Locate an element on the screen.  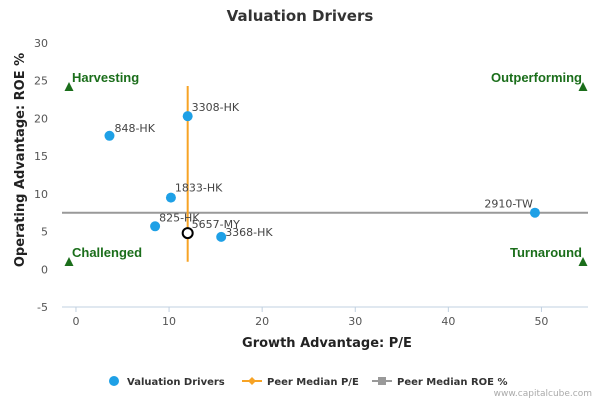
credit-text: www.capitalcube.com is located at coordinates (543, 394).